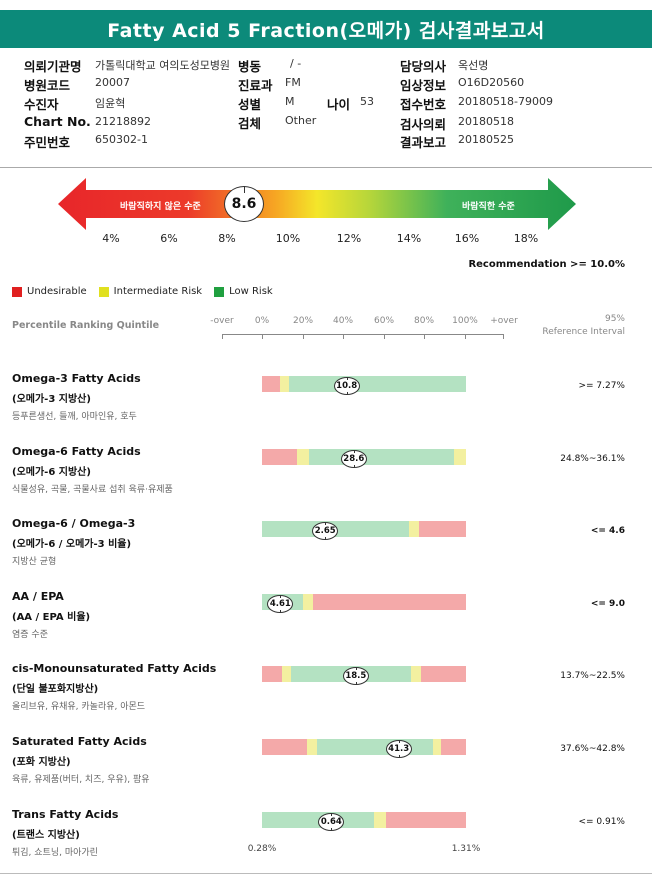 This screenshot has width=652, height=878. Describe the element at coordinates (353, 459) in the screenshot. I see `result-value-marker: 28.6` at that location.